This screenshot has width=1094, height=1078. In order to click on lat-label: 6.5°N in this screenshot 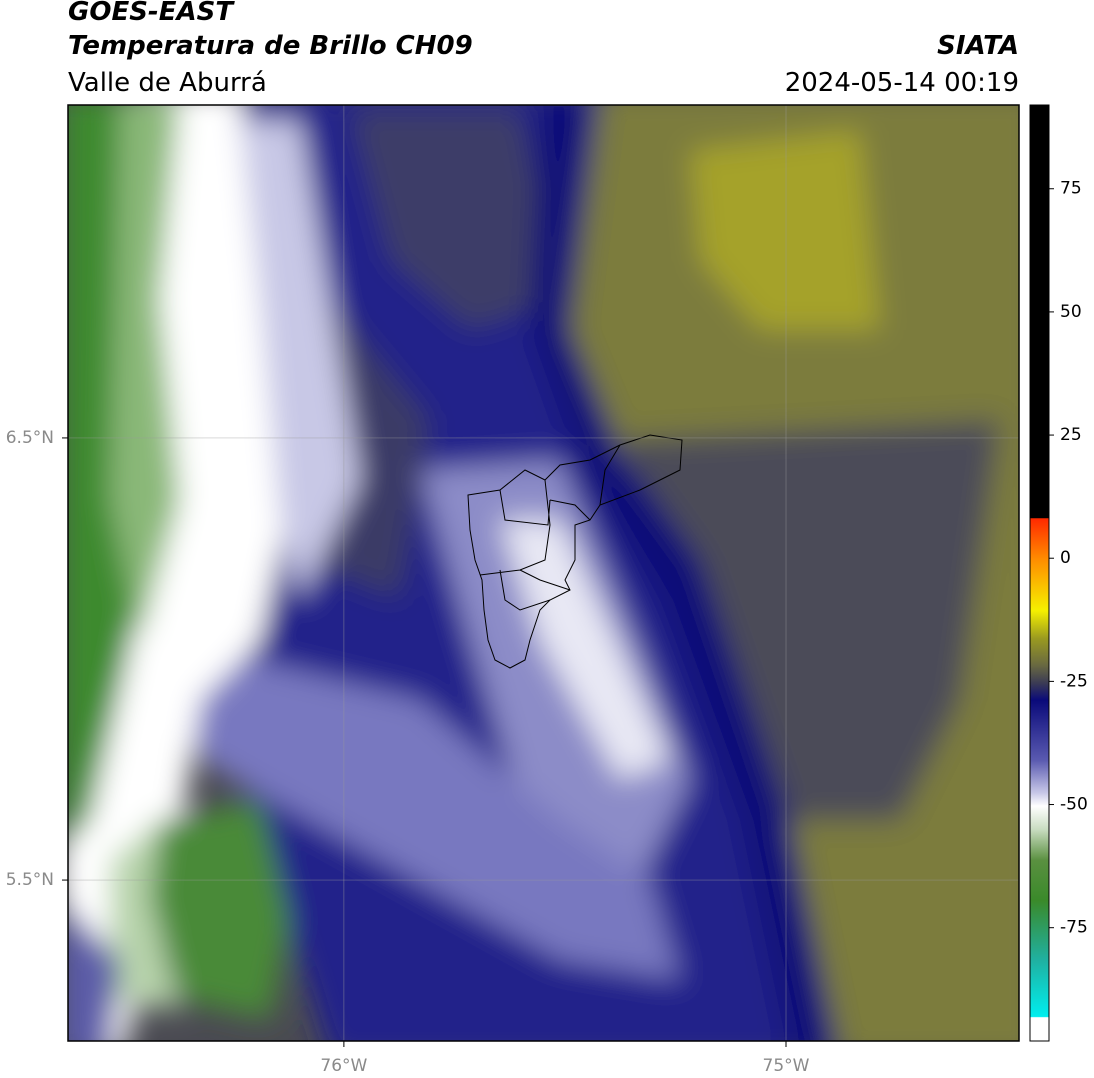, I will do `click(30, 438)`.